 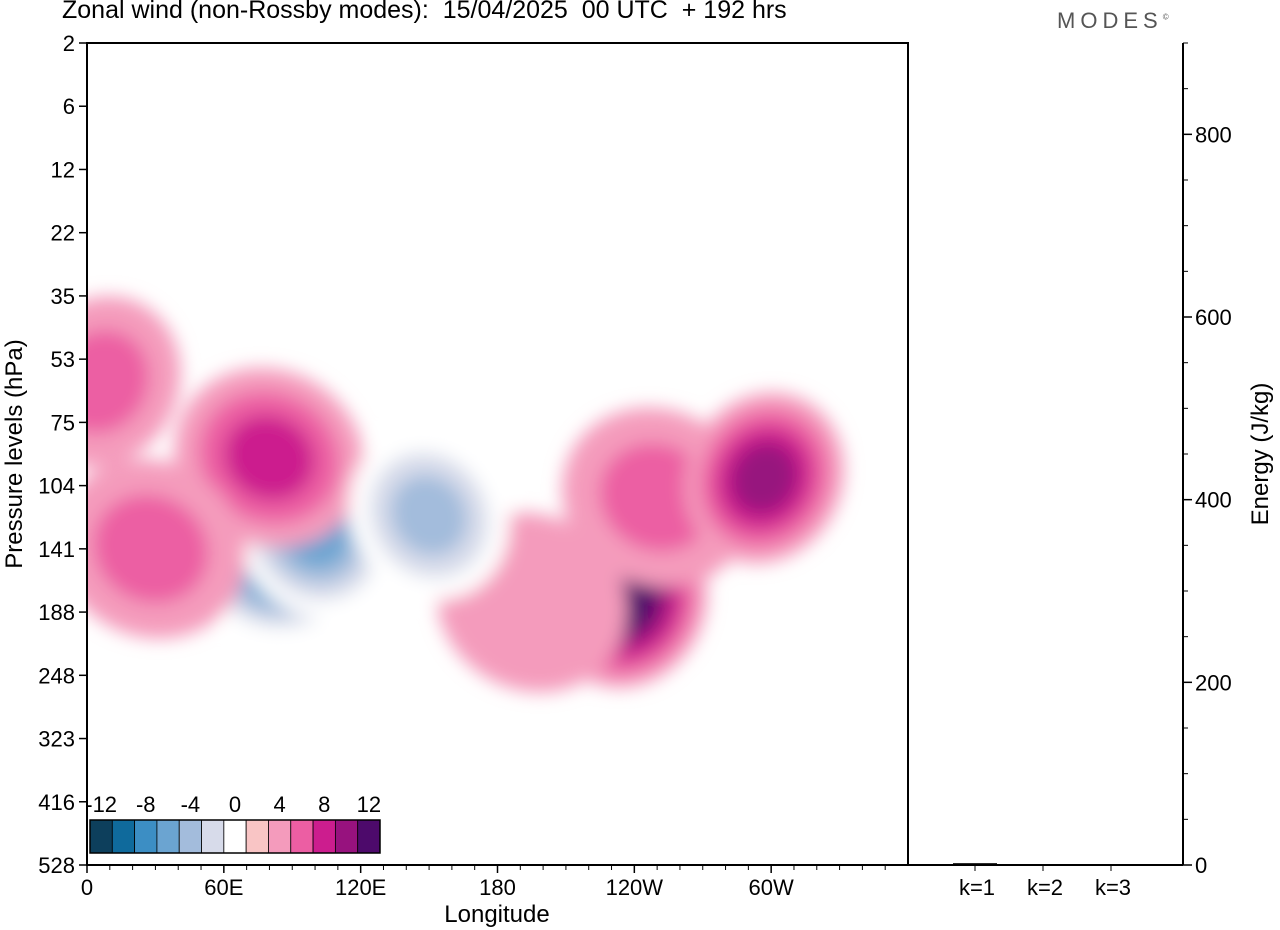 What do you see at coordinates (56, 802) in the screenshot?
I see `y-tick-label: 416` at bounding box center [56, 802].